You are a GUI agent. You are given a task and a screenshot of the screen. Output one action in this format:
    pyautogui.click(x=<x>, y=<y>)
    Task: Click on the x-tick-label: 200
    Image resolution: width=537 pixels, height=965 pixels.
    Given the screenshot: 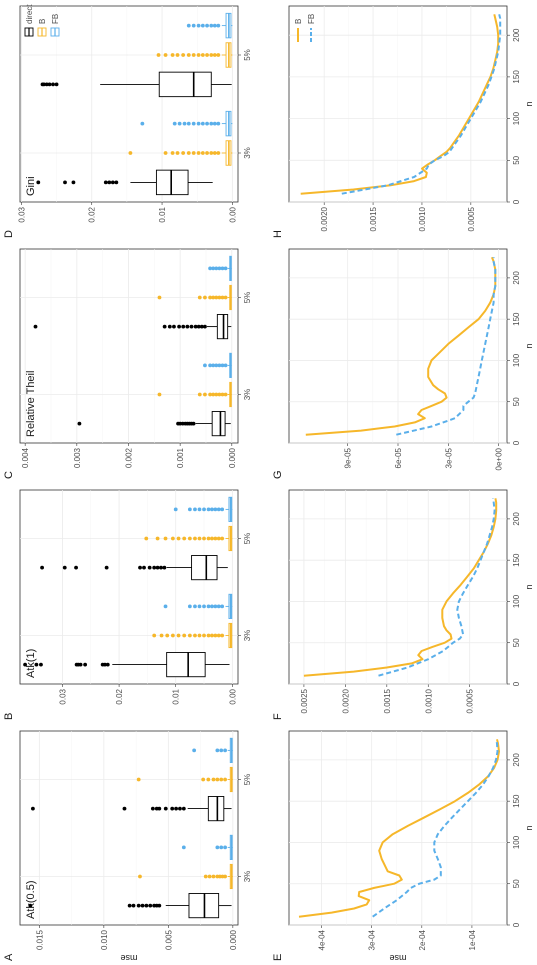 What is the action you would take?
    pyautogui.click(x=516, y=278)
    